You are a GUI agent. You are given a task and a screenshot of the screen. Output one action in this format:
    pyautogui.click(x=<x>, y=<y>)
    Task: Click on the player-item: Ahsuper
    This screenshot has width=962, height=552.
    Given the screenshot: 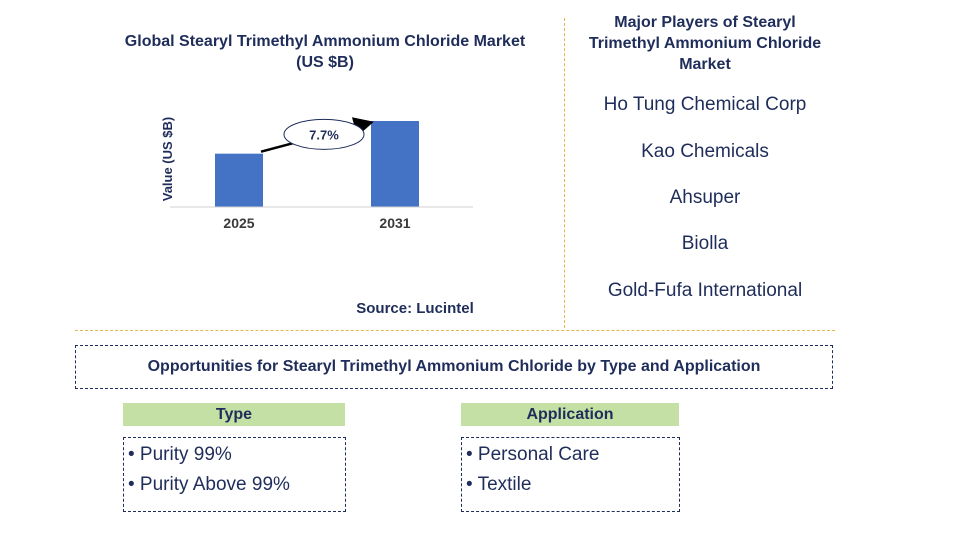 What is the action you would take?
    pyautogui.click(x=705, y=197)
    